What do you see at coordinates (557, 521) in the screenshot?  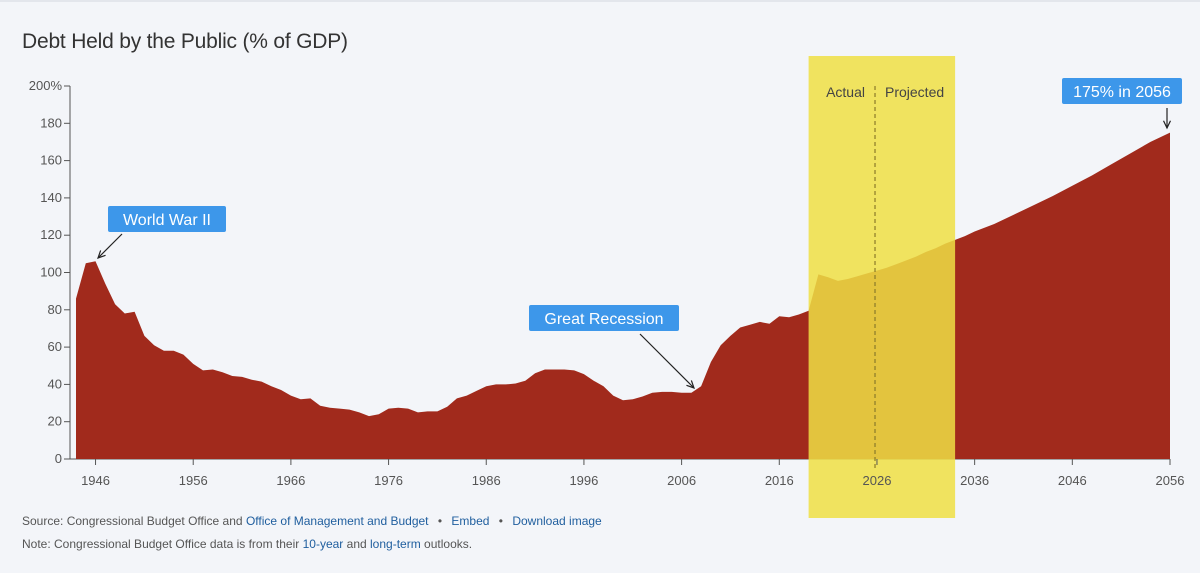 I see `download-image-link: Download image` at bounding box center [557, 521].